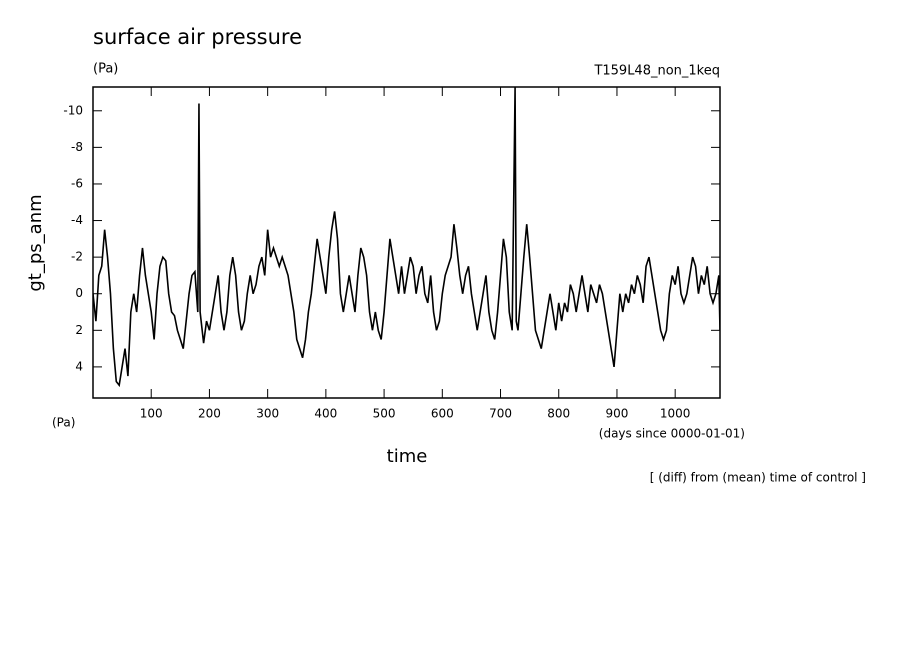  Describe the element at coordinates (151, 414) in the screenshot. I see `x-tick-label: 100` at that location.